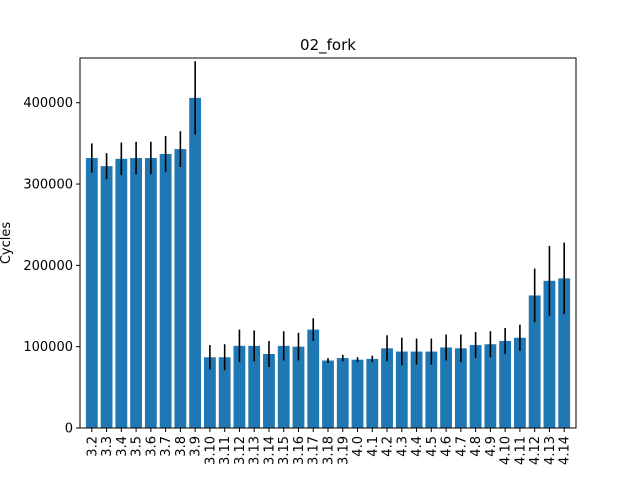  What do you see at coordinates (314, 450) in the screenshot?
I see `x-tick-label-3.17: 3.17` at bounding box center [314, 450].